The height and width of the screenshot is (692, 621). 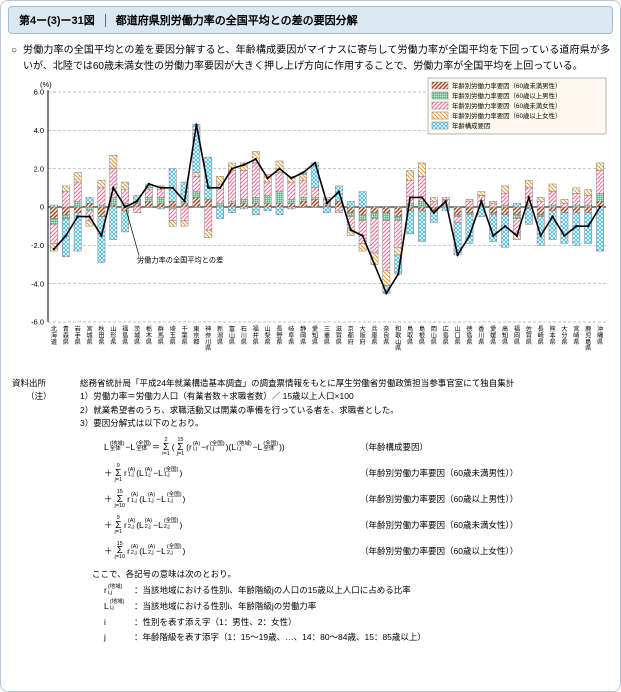 I want to click on x-category-label: 山梨県, so click(x=268, y=335).